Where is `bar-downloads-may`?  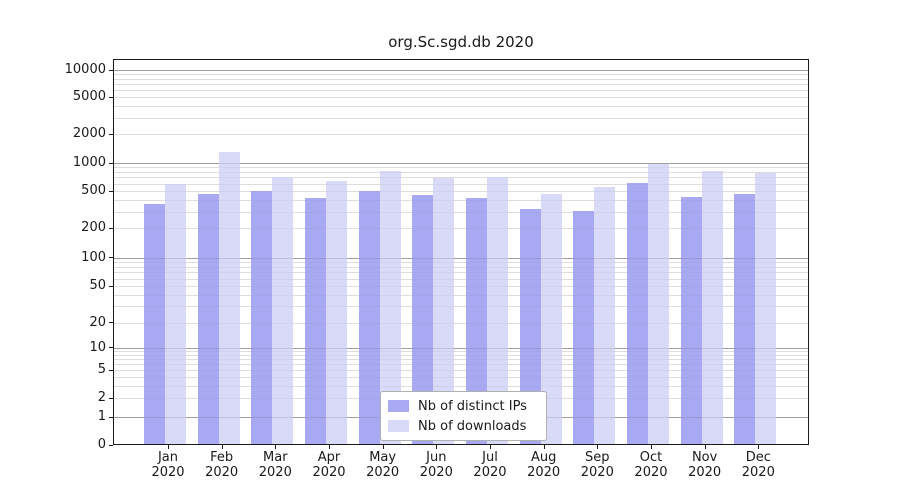 bar-downloads-may is located at coordinates (390, 307).